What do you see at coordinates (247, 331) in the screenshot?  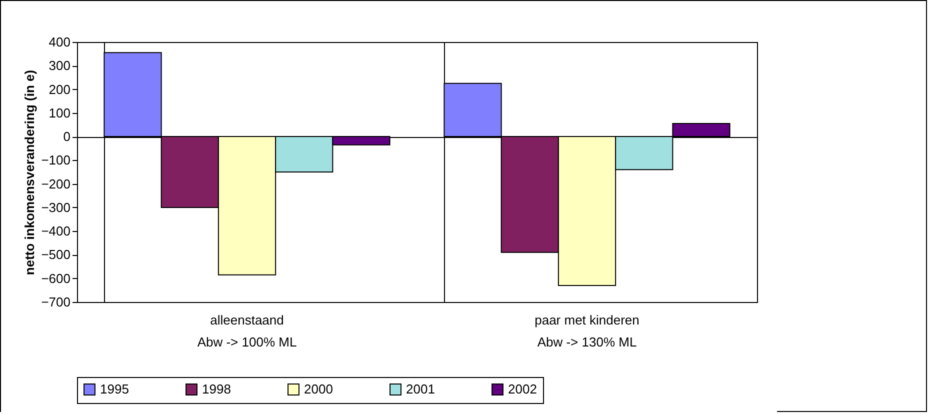 I see `x-tick-label: alleenstaand Abw -> 100% ML` at bounding box center [247, 331].